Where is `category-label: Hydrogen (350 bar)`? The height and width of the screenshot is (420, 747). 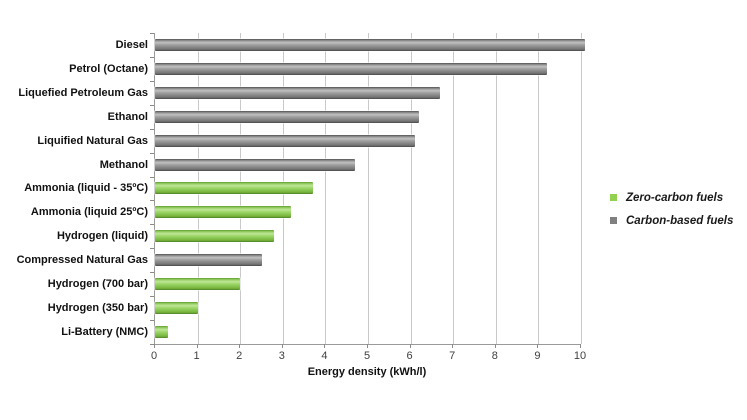
category-label: Hydrogen (350 bar) is located at coordinates (97, 308).